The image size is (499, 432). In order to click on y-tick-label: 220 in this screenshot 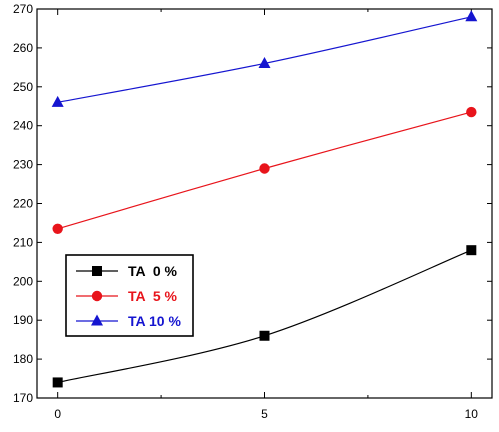, I will do `click(23, 204)`.